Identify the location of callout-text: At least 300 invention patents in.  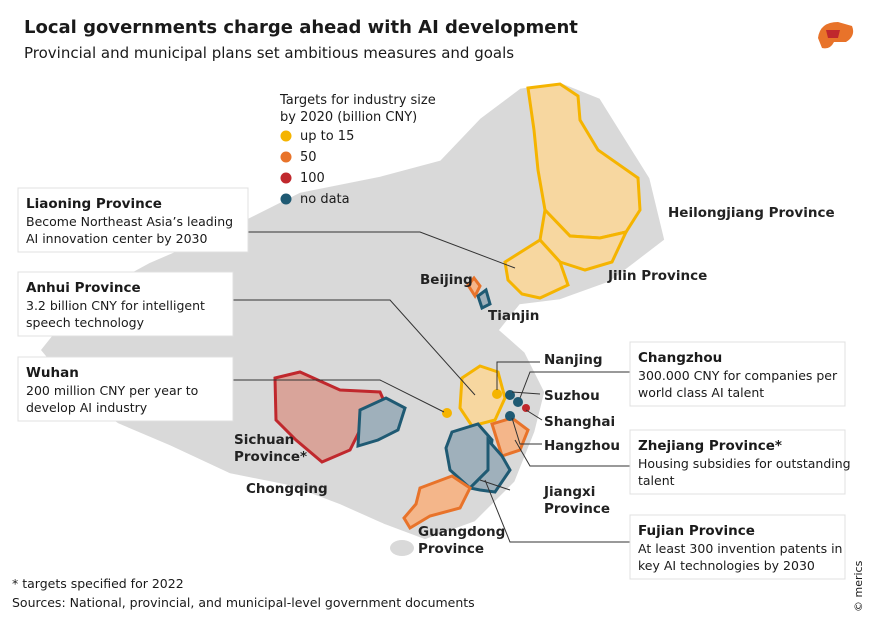
(740, 548).